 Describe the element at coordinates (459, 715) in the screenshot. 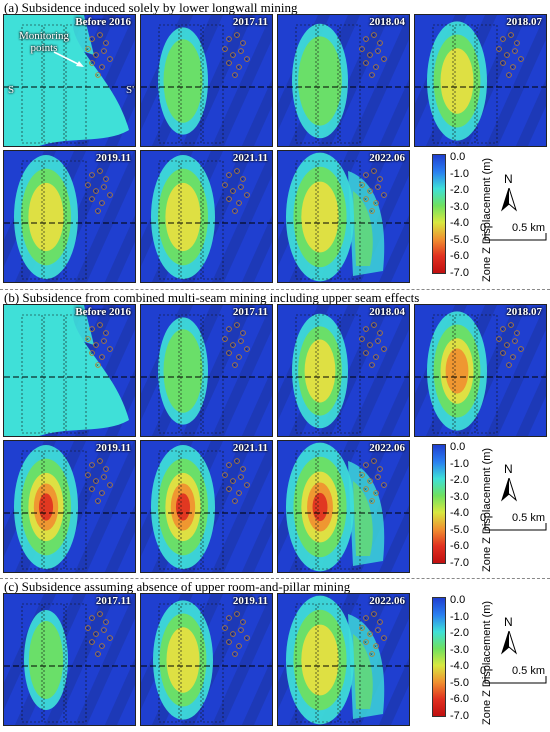

I see `colorbar-tick-label: -7.0` at that location.